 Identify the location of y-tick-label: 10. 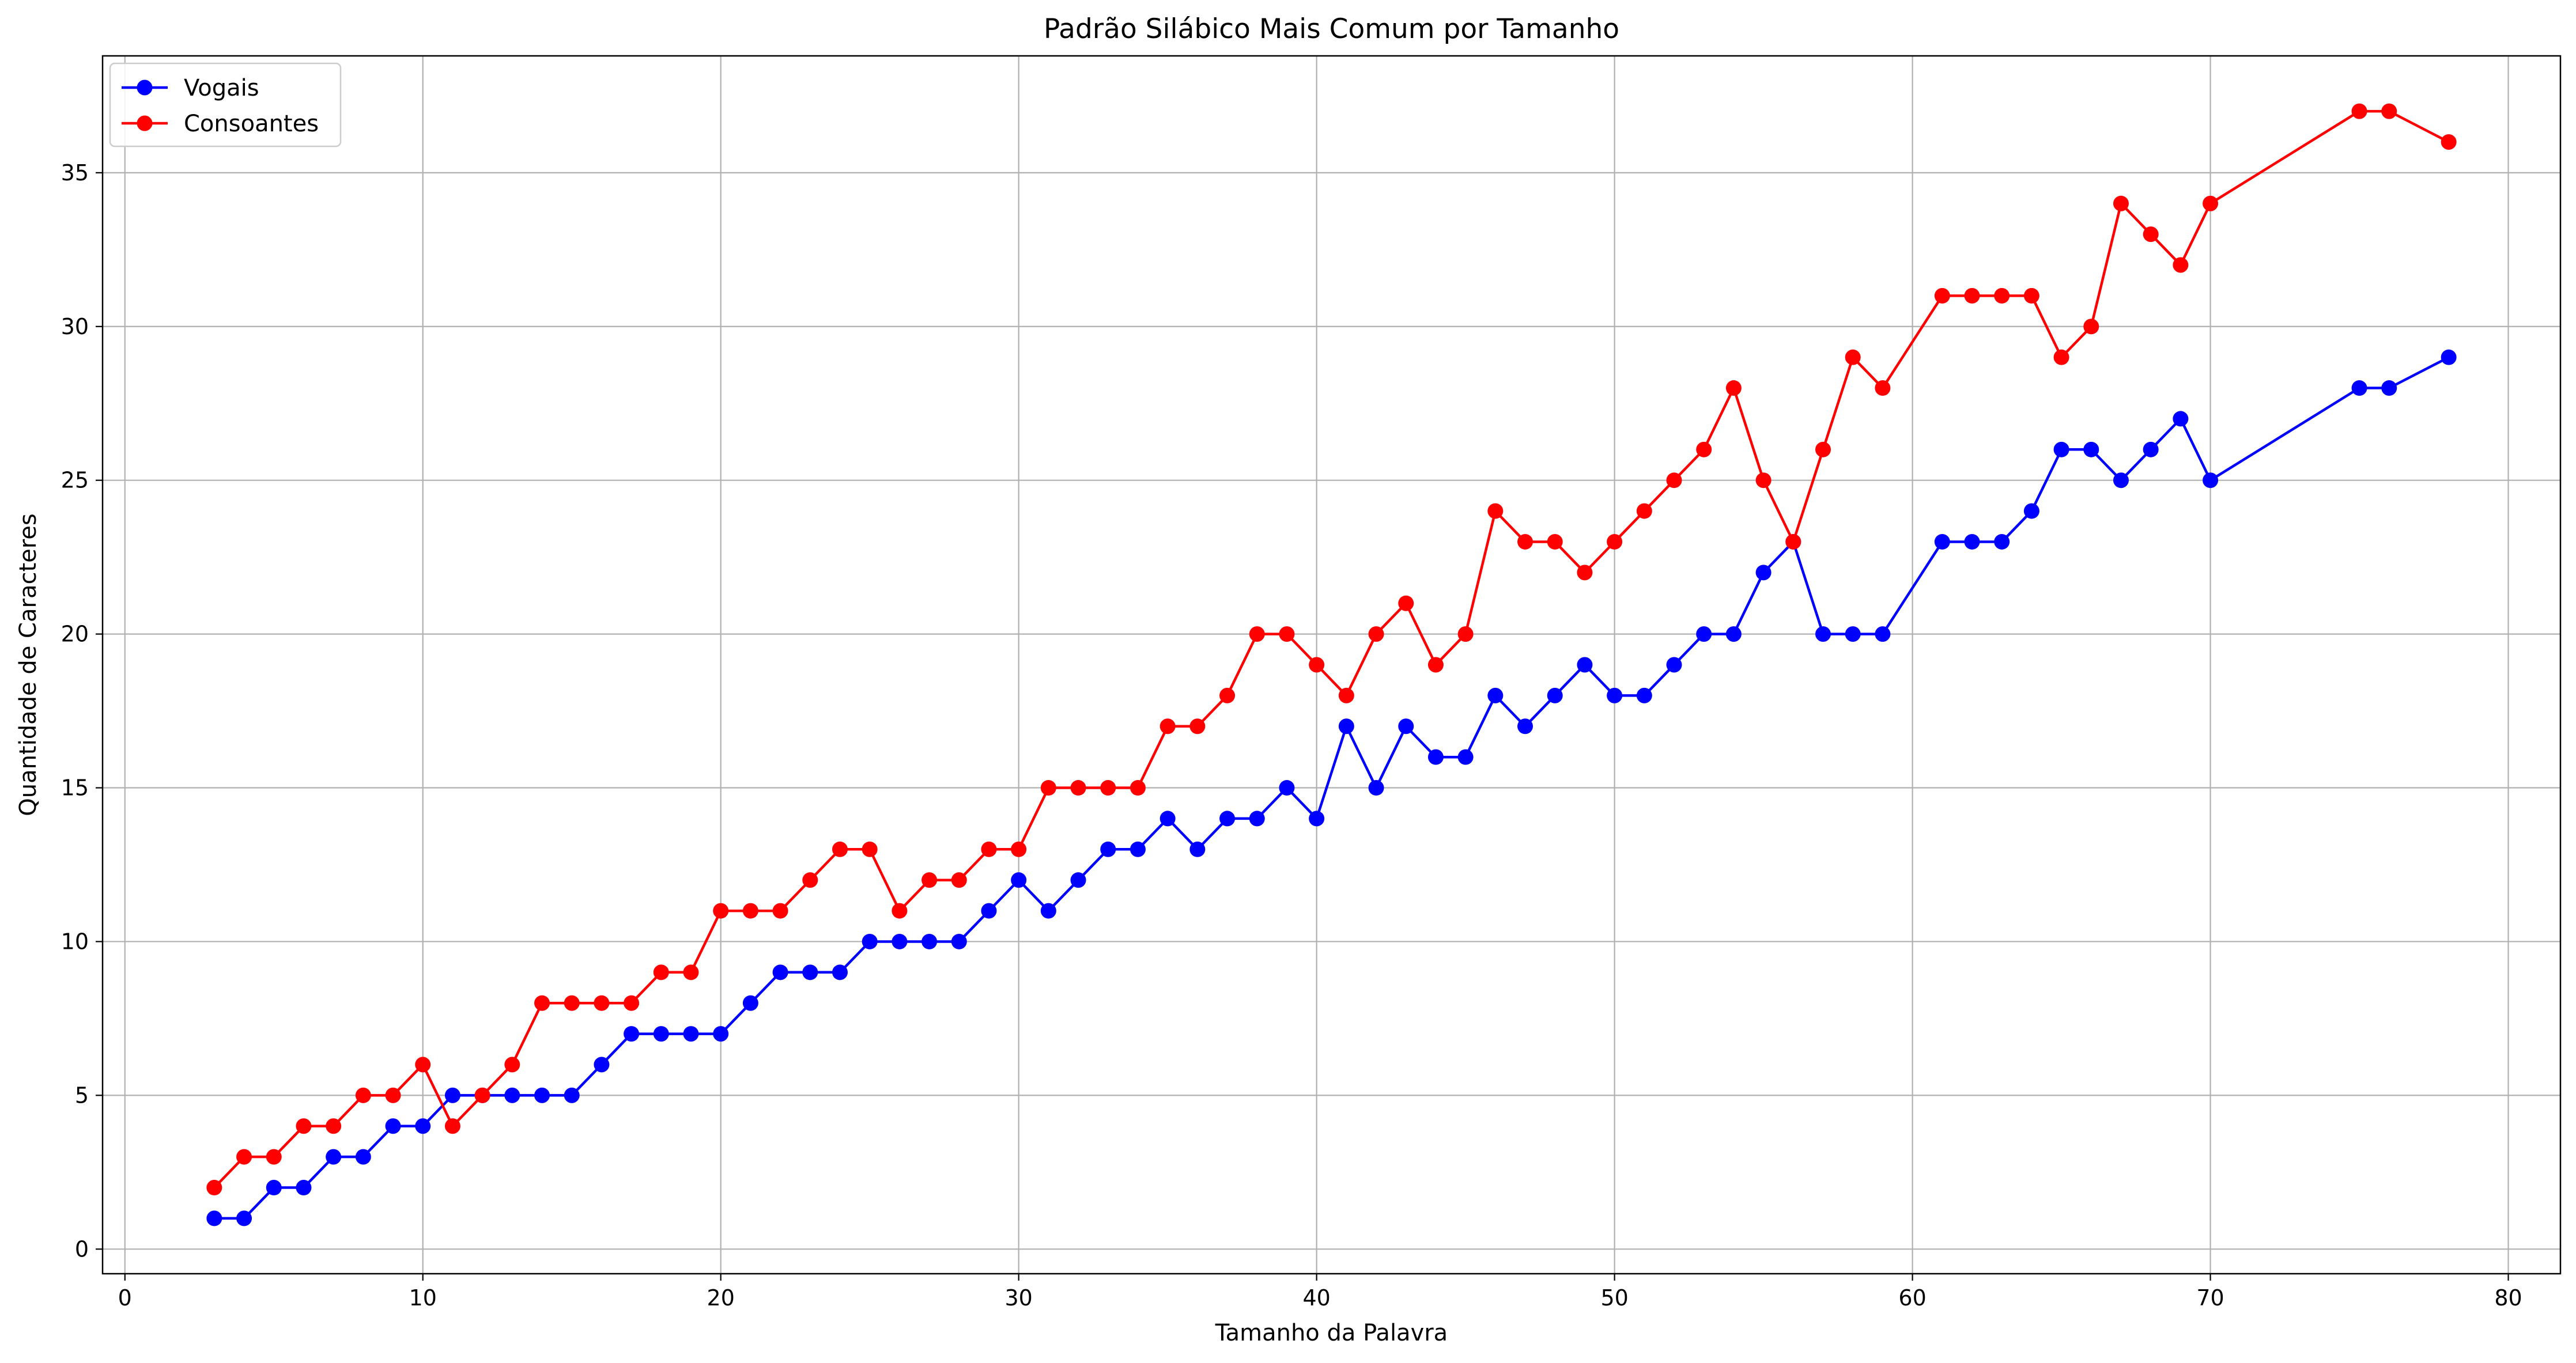
(75, 941).